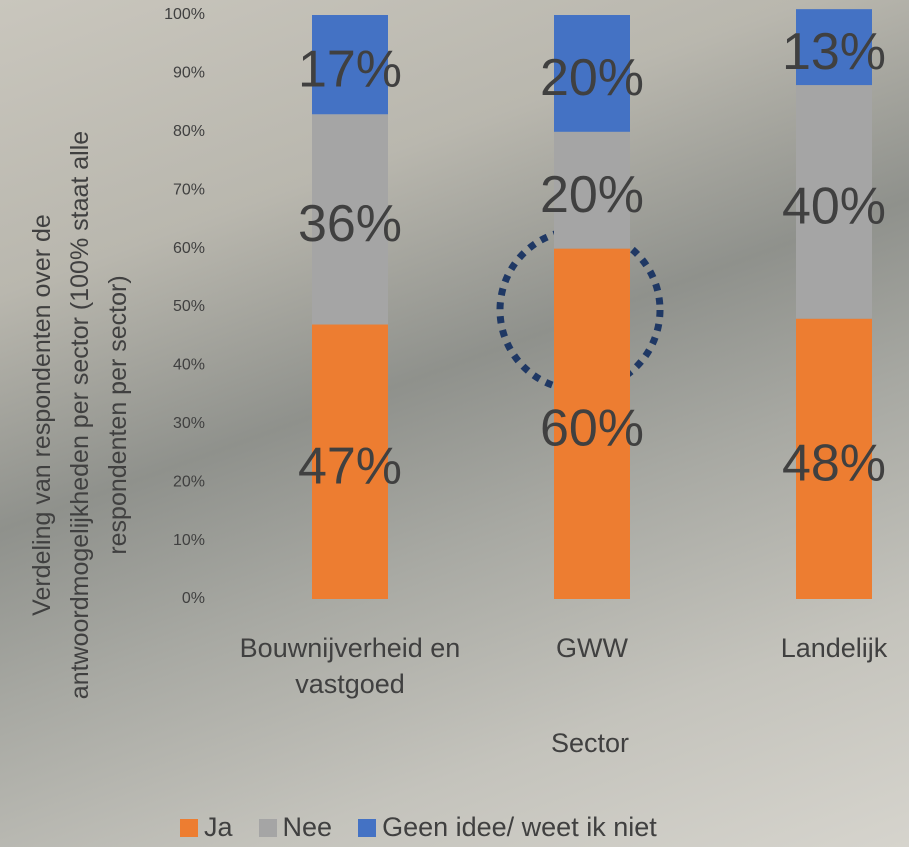 The width and height of the screenshot is (909, 847). I want to click on legend-item: Ja, so click(206, 827).